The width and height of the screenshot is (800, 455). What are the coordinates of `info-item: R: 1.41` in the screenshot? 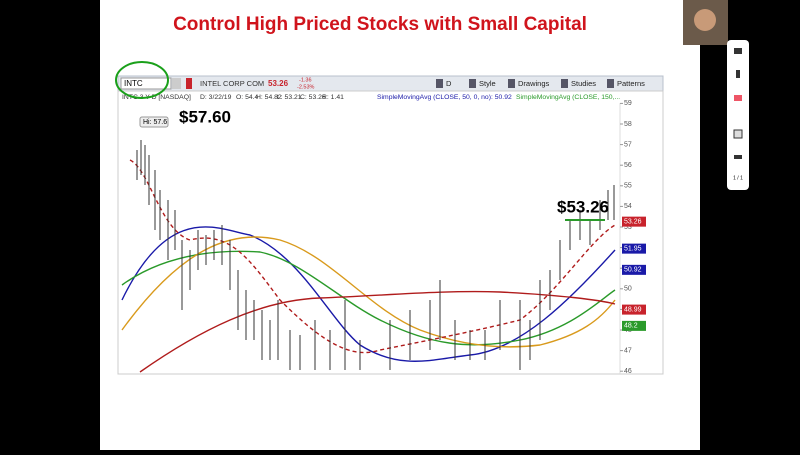 It's located at (333, 97).